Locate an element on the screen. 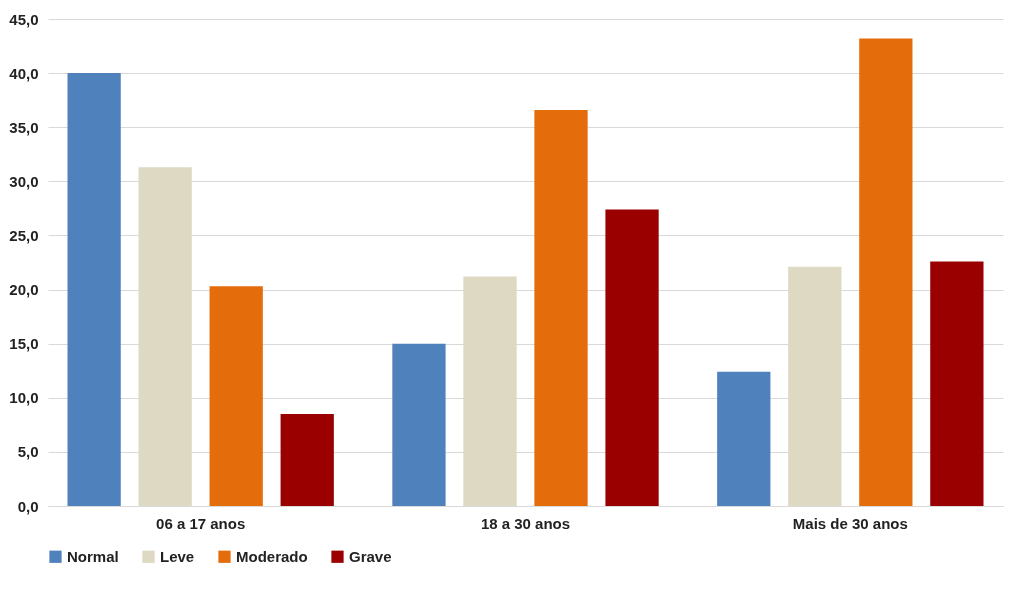  legend-label: Grave is located at coordinates (370, 556).